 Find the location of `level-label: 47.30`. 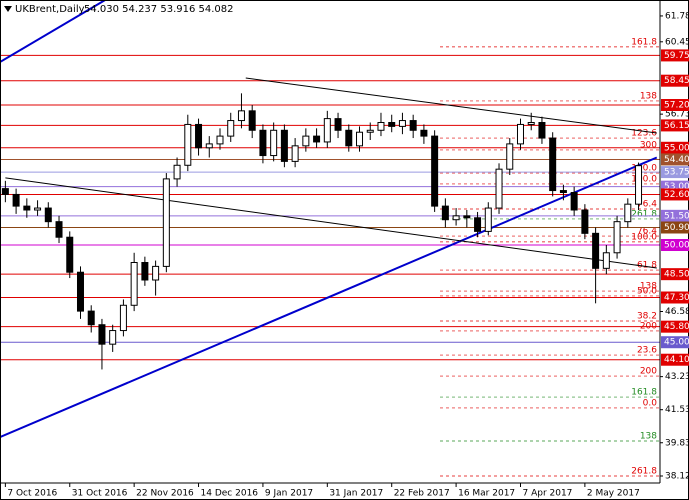

level-label: 47.30 is located at coordinates (676, 298).